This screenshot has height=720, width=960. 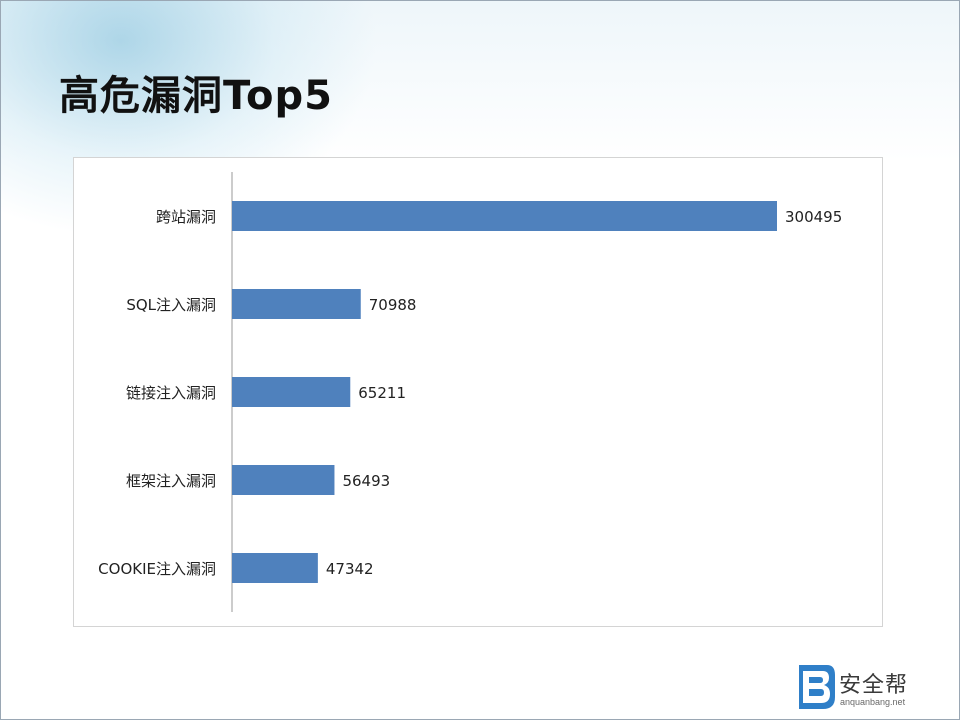 What do you see at coordinates (157, 569) in the screenshot?
I see `category-label: COOKIE注入漏洞` at bounding box center [157, 569].